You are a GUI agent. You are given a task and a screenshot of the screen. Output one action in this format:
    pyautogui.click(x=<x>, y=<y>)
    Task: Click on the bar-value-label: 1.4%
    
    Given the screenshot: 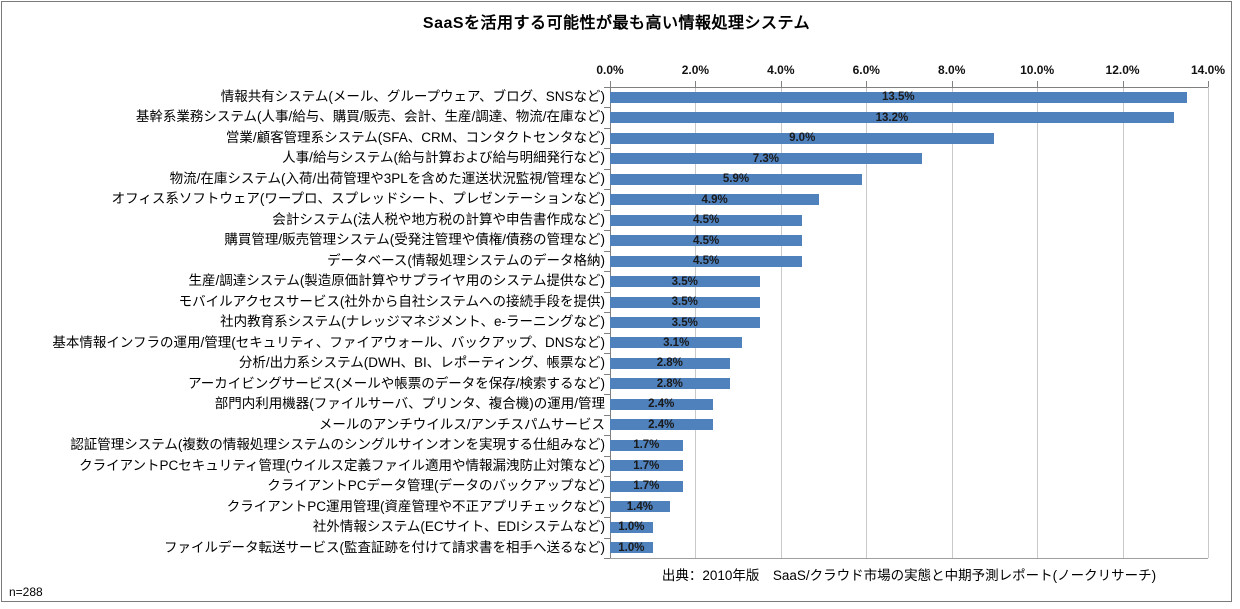 What is the action you would take?
    pyautogui.click(x=639, y=506)
    